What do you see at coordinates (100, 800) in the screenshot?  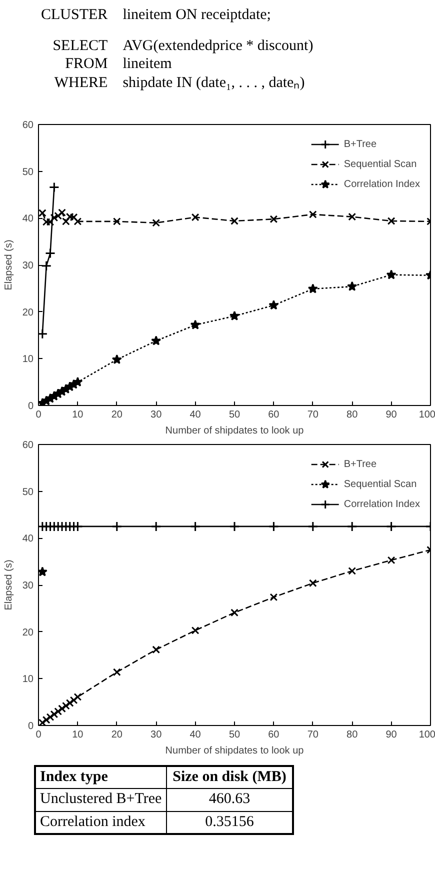 I see `text: Unclustered B+Tree` at bounding box center [100, 800].